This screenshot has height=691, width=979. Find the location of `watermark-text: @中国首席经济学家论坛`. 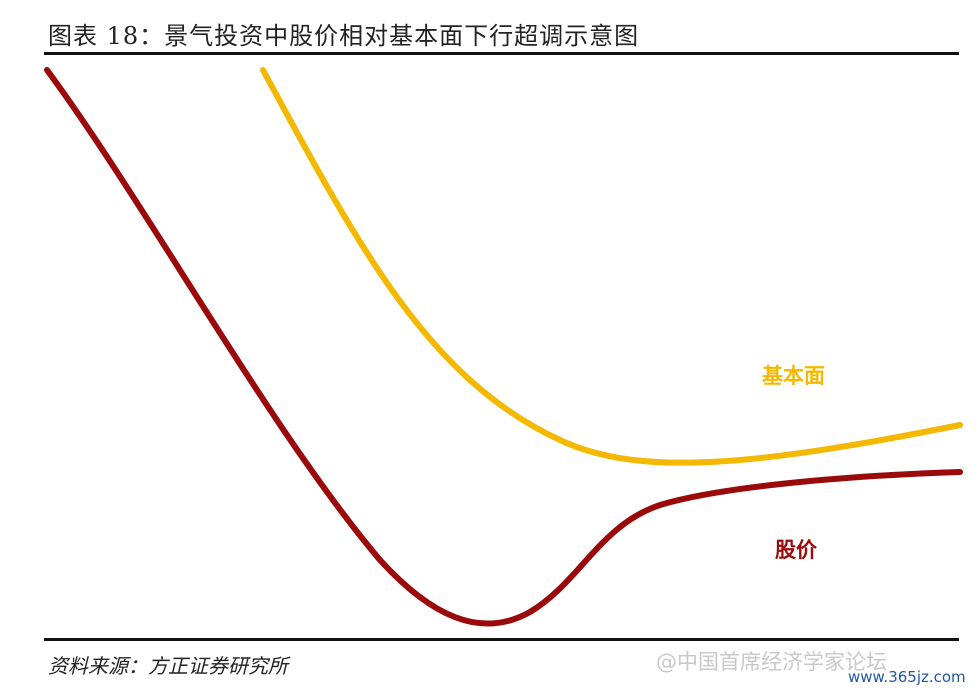

watermark-text: @中国首席经济学家论坛 is located at coordinates (771, 662).